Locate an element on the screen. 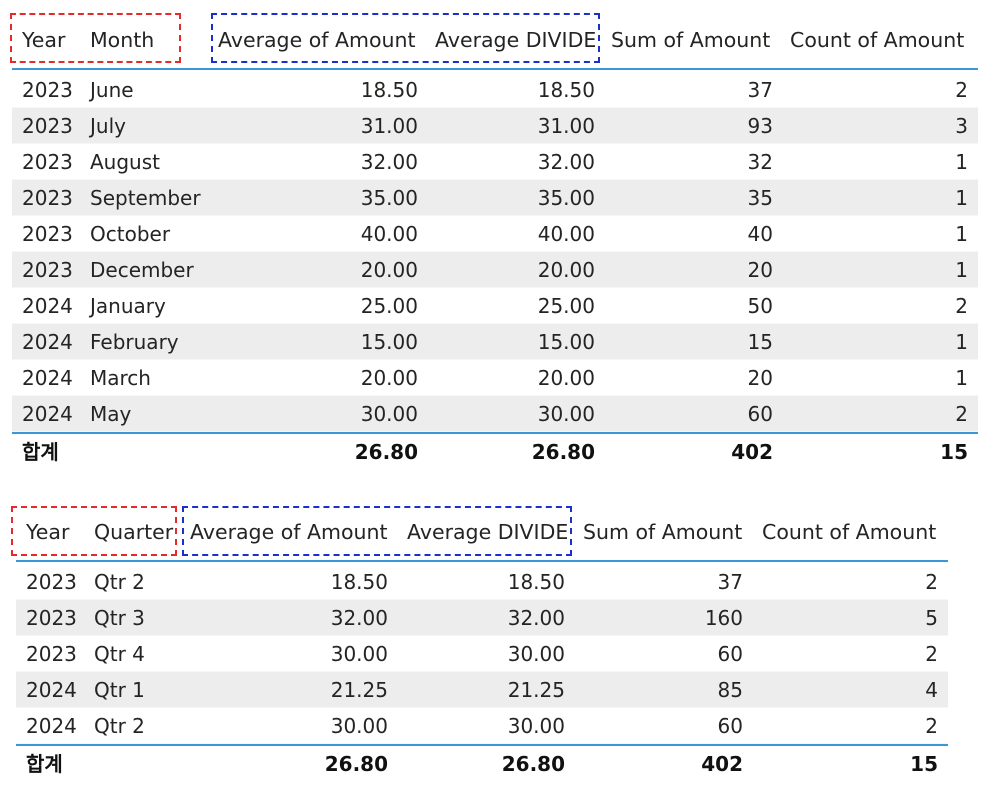  cell-quarter: Qtr 4 is located at coordinates (119, 654).